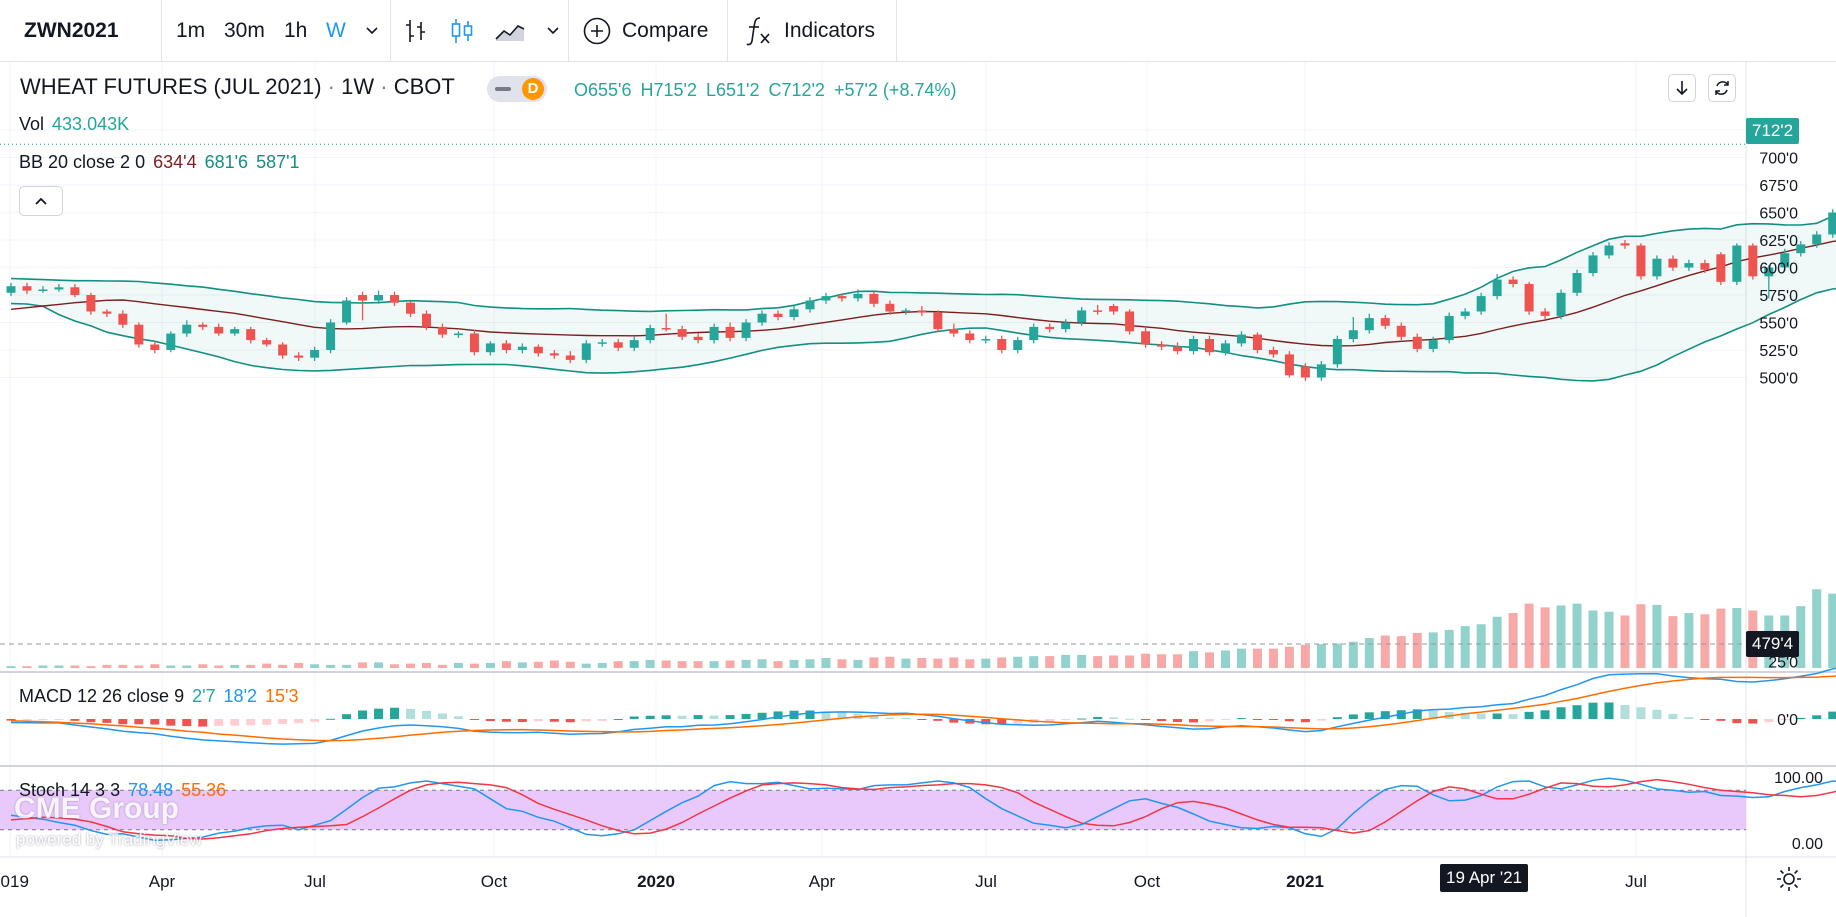 Image resolution: width=1836 pixels, height=917 pixels. What do you see at coordinates (226, 162) in the screenshot?
I see `bb-upper-value: 681'6` at bounding box center [226, 162].